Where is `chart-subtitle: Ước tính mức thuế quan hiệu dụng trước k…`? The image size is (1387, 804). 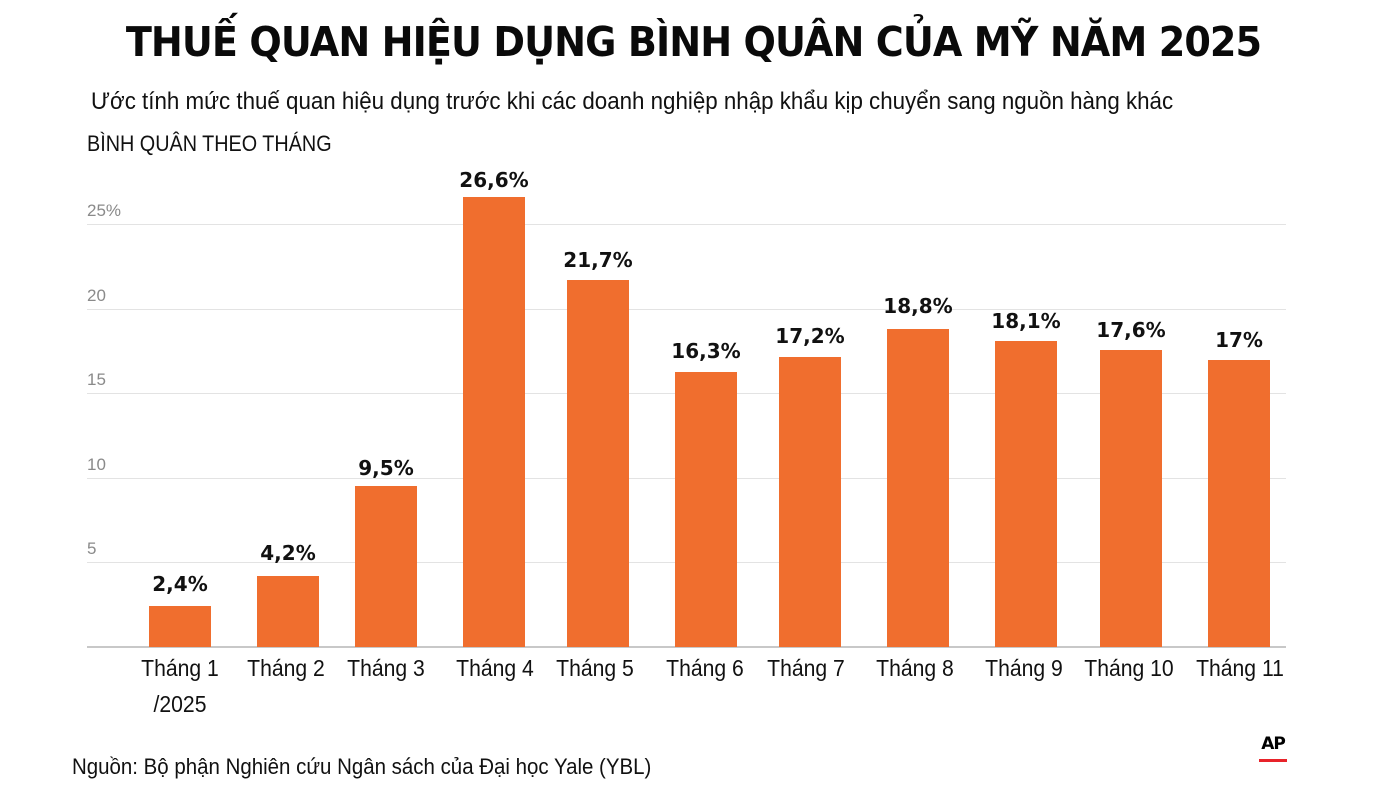
chart-subtitle: Ước tính mức thuế quan hiệu dụng trước k… is located at coordinates (632, 101).